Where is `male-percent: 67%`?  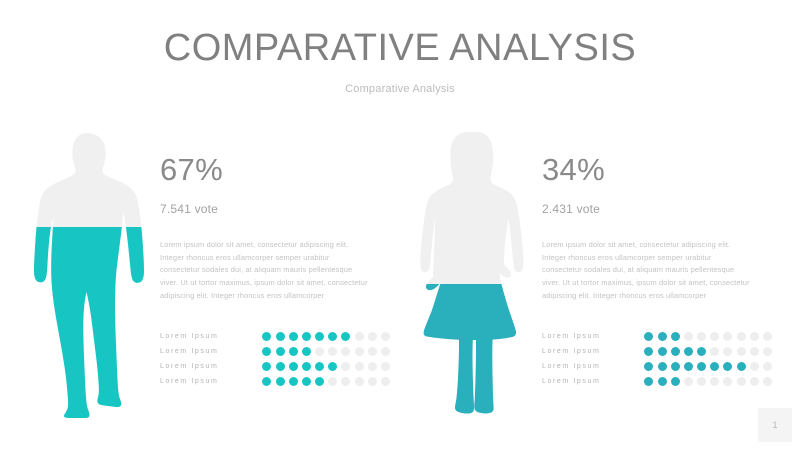 male-percent: 67% is located at coordinates (191, 169).